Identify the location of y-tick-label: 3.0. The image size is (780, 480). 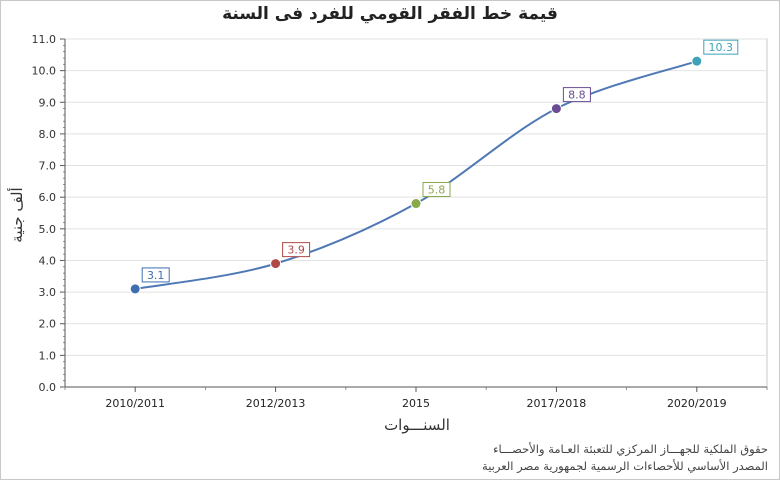
(48, 292).